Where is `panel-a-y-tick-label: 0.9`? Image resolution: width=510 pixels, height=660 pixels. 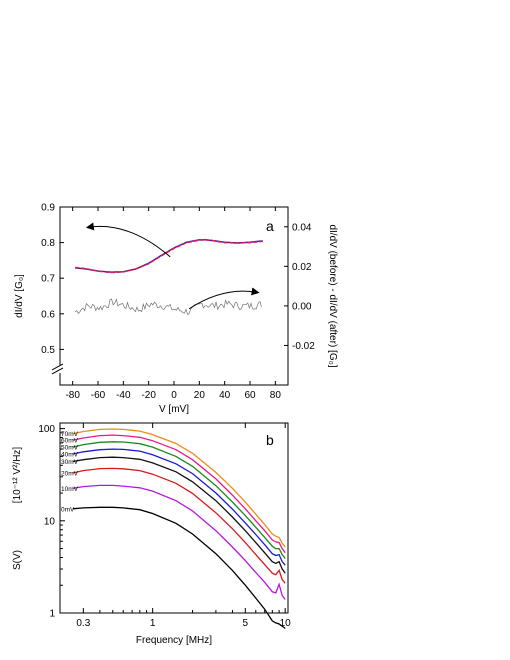
panel-a-y-tick-label: 0.9 is located at coordinates (48, 208).